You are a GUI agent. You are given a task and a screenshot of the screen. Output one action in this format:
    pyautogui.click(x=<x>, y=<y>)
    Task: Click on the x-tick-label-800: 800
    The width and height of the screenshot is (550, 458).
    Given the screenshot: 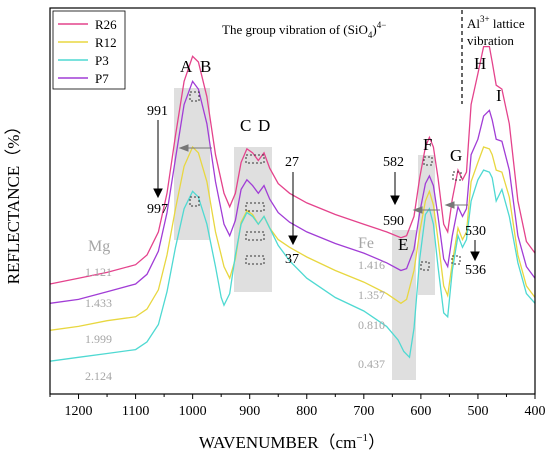 What is the action you would take?
    pyautogui.click(x=306, y=411)
    